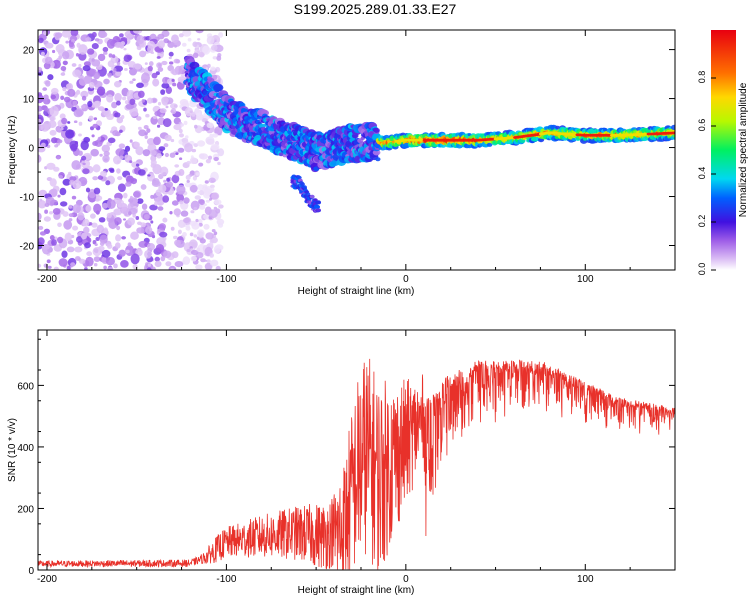 The image size is (750, 600). Describe the element at coordinates (356, 590) in the screenshot. I see `snr-xlabel: Height of straight line (km)` at that location.